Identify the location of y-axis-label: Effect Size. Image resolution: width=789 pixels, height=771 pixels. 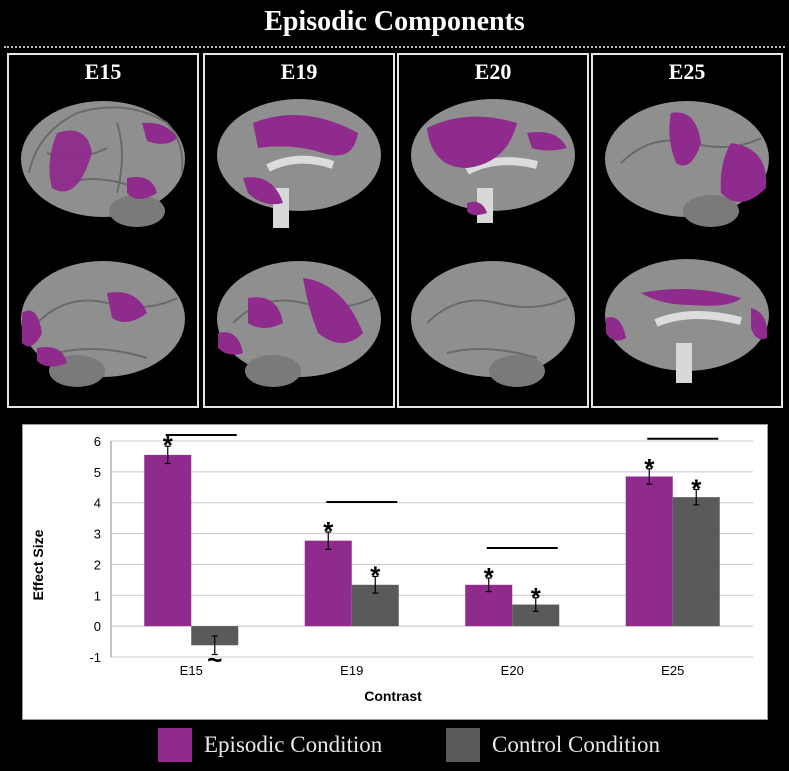
(38, 564).